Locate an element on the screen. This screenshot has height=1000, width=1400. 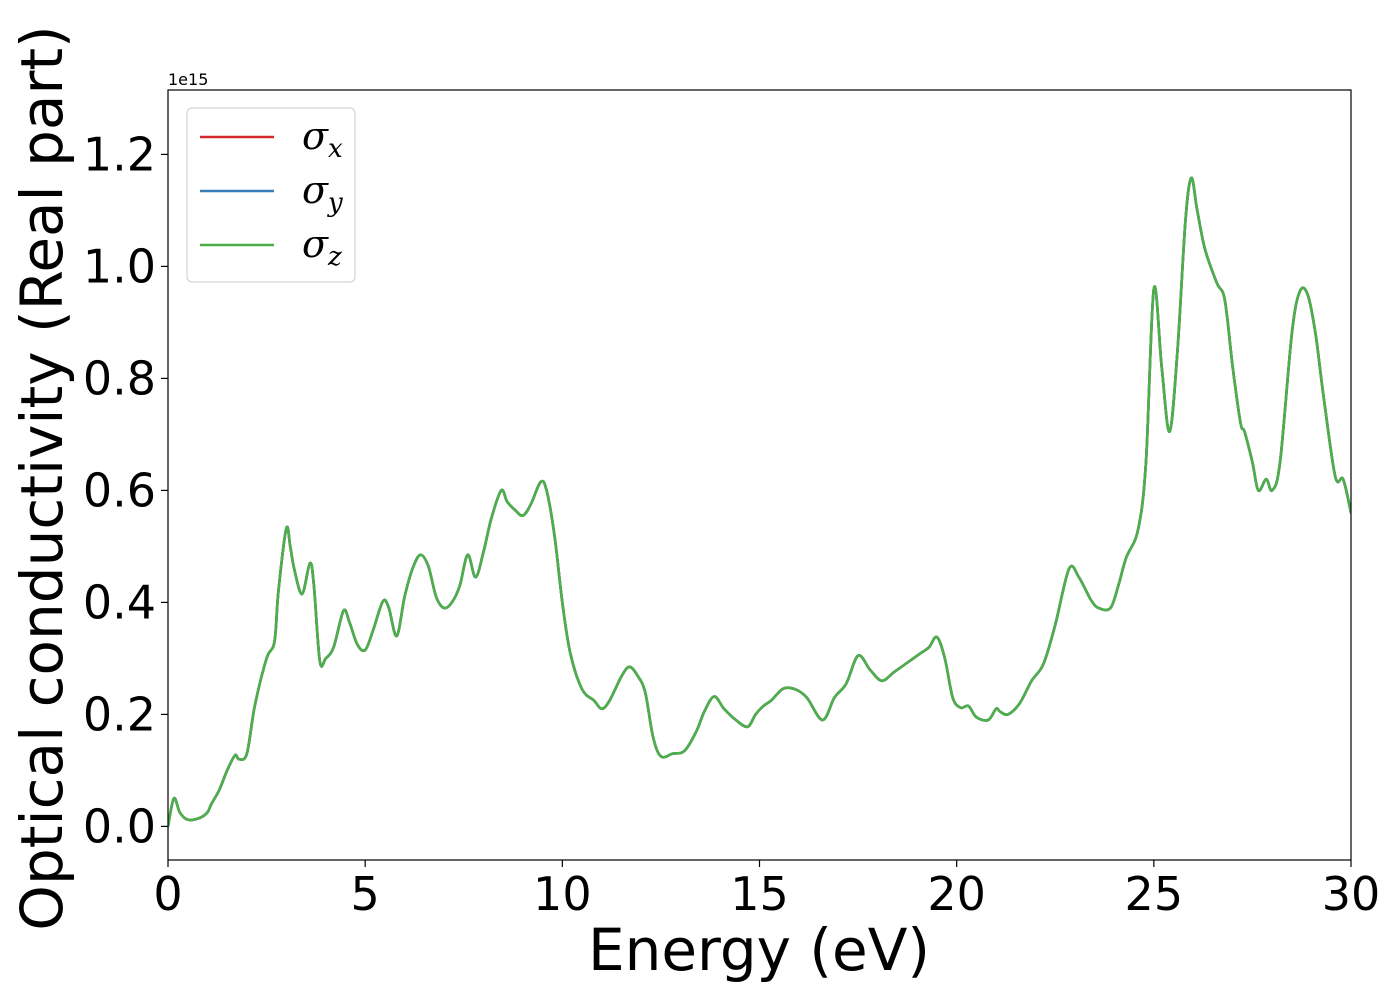
legend-label-sigma-y: σy is located at coordinates (322, 193).